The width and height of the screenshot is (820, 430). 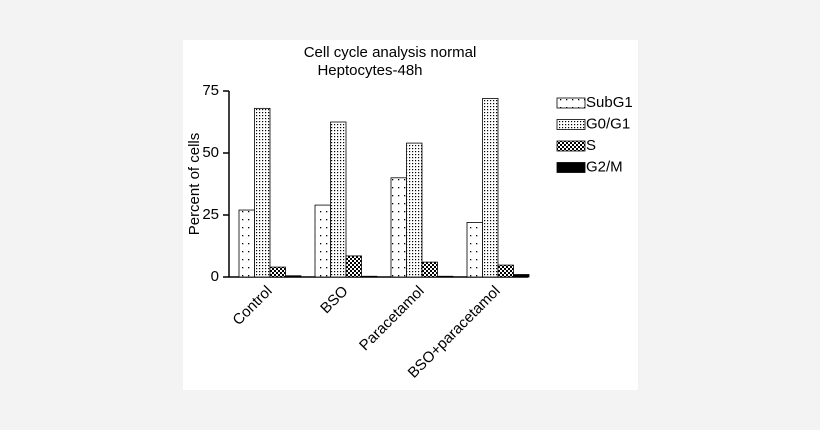 What do you see at coordinates (210, 214) in the screenshot?
I see `y-tick-label: 25` at bounding box center [210, 214].